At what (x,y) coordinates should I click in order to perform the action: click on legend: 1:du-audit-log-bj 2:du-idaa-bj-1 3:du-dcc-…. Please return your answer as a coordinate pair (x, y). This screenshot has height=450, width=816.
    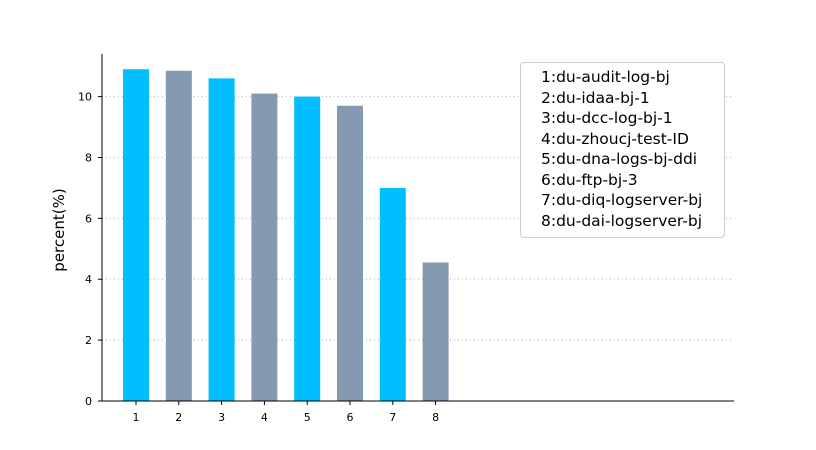
    Looking at the image, I should click on (622, 150).